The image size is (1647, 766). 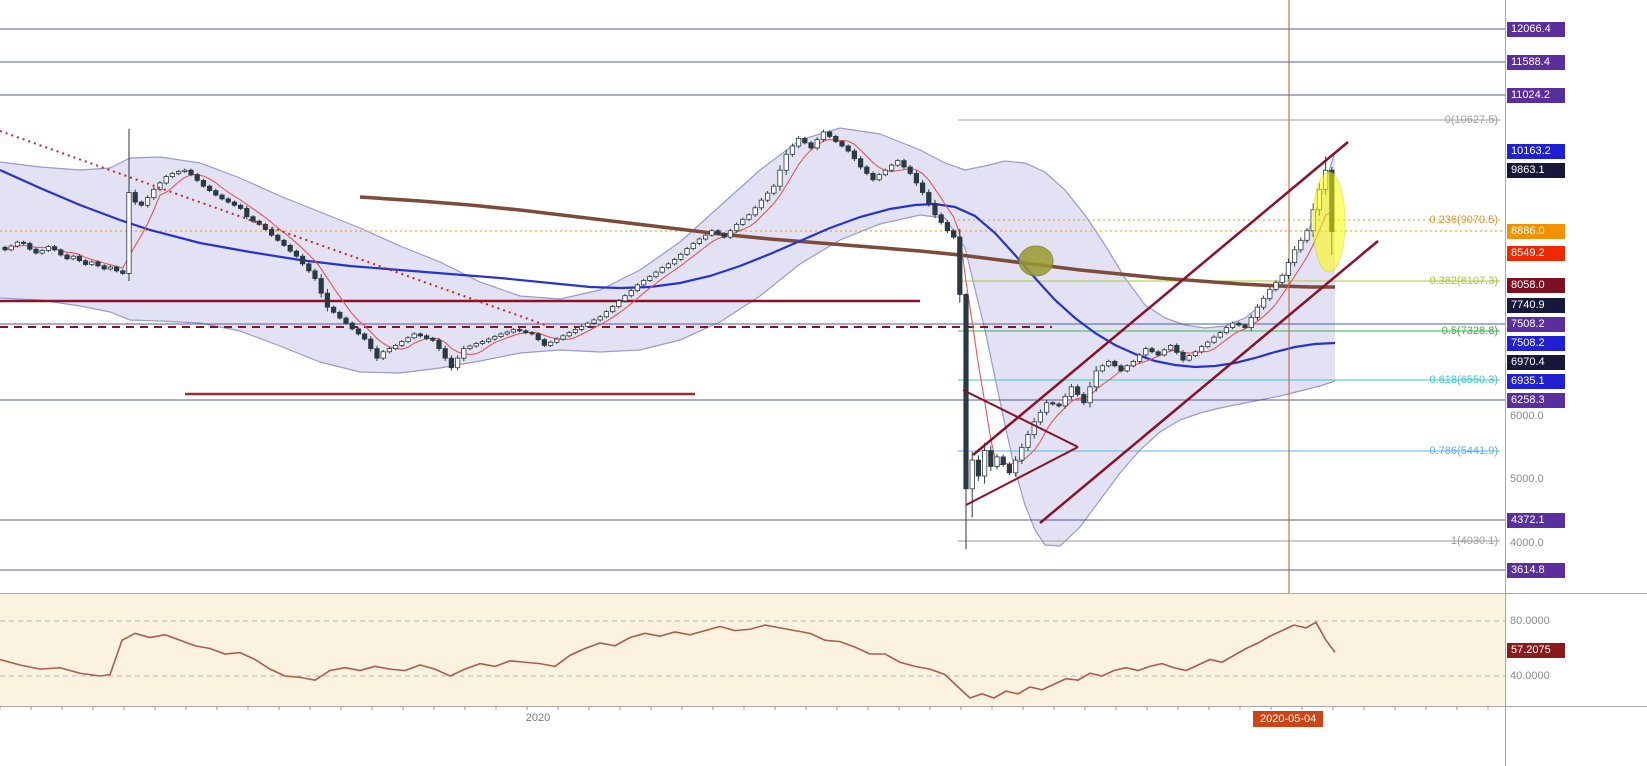 I want to click on axis-gray-label: 4000.0, so click(x=1527, y=543).